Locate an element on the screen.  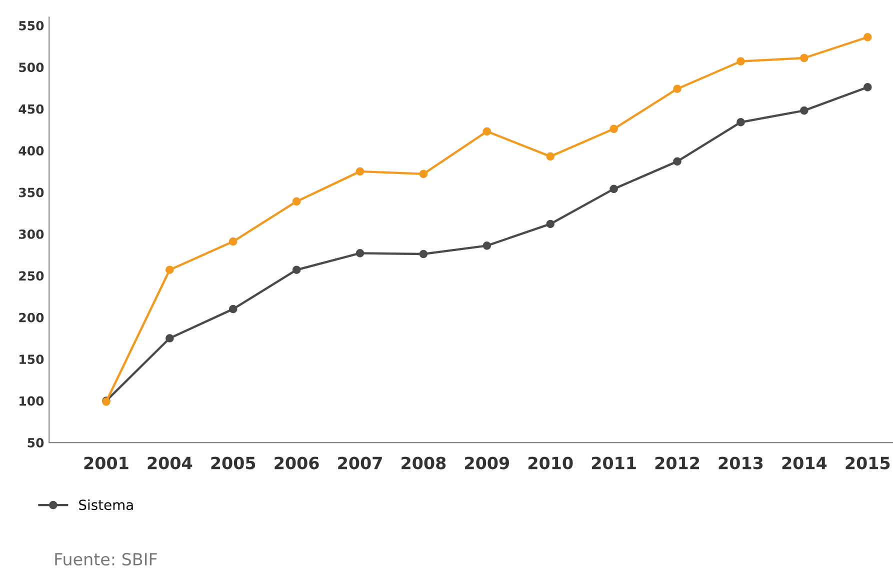
legend-label: Sistema is located at coordinates (106, 504).